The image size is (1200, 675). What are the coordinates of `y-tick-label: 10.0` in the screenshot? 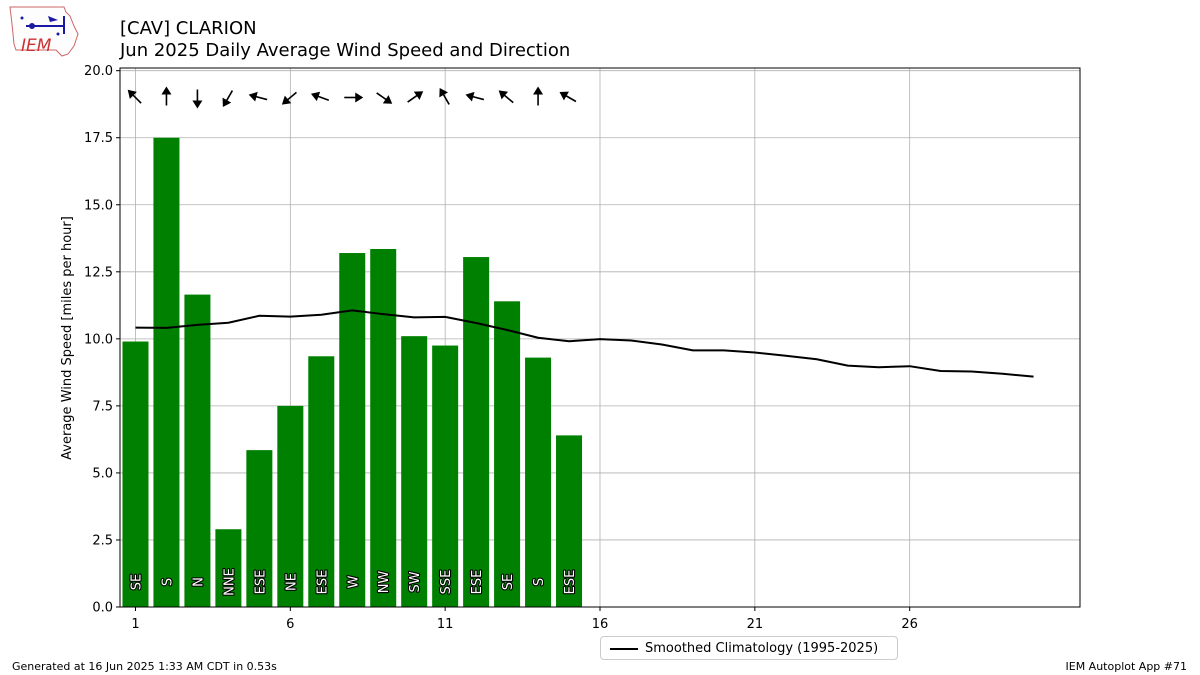 It's located at (98, 339).